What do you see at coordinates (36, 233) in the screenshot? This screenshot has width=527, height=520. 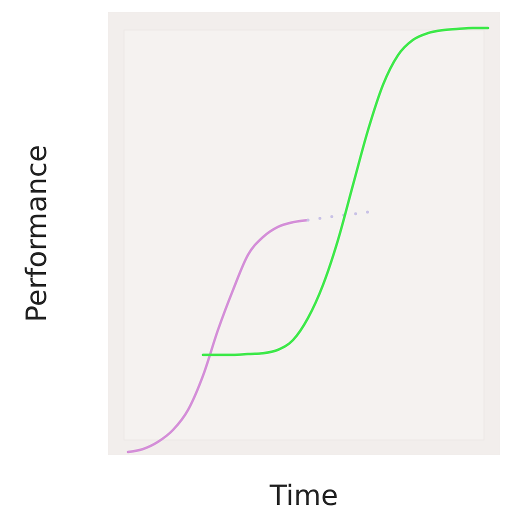 I see `y-axis-title: Performance` at bounding box center [36, 233].